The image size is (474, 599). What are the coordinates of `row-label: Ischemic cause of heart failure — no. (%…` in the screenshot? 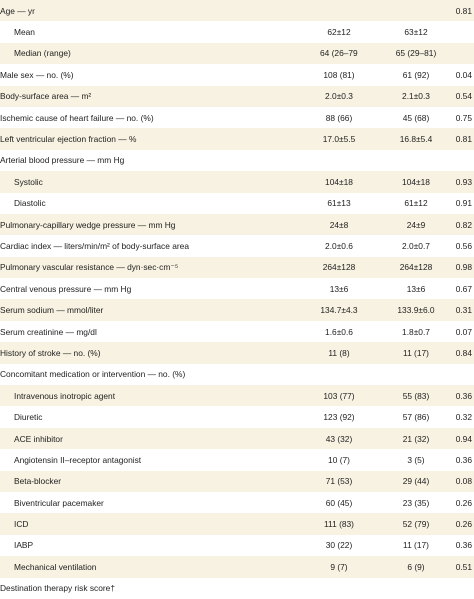 It's located at (77, 117).